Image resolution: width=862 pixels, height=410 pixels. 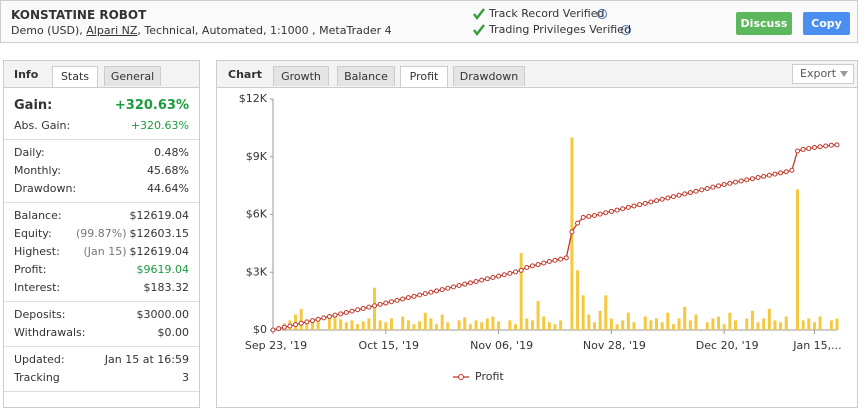 What do you see at coordinates (160, 126) in the screenshot?
I see `stats-value-wrap: +320.63%` at bounding box center [160, 126].